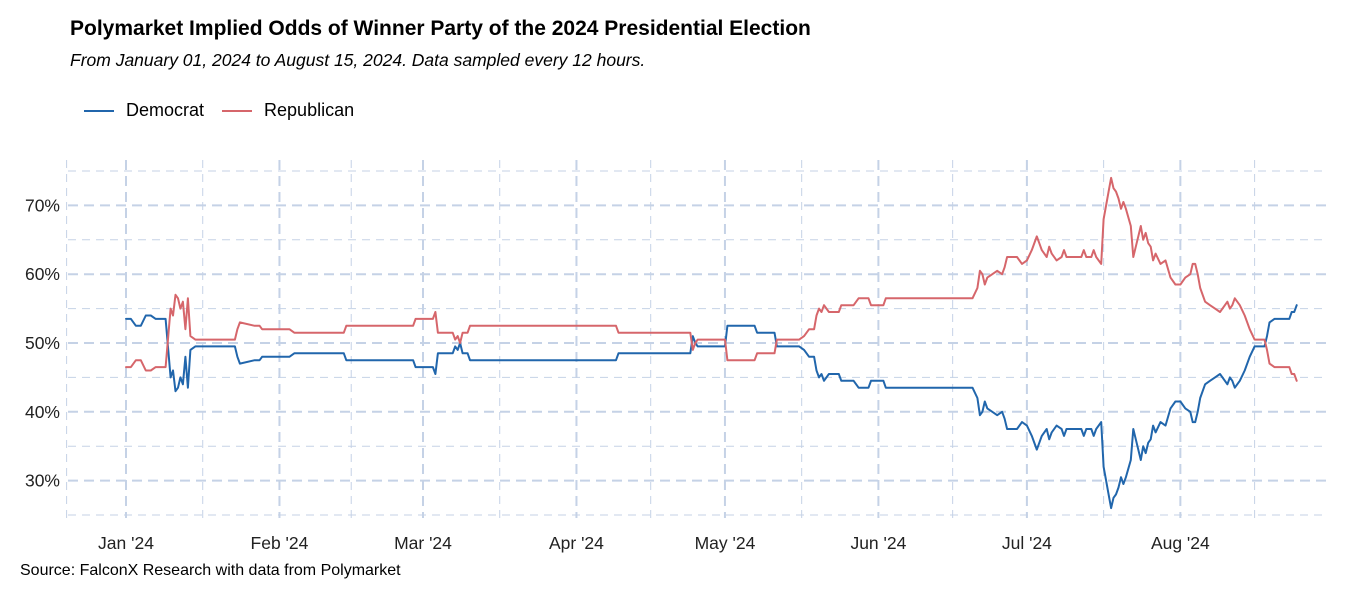  What do you see at coordinates (42, 412) in the screenshot?
I see `y-tick-label: 40%` at bounding box center [42, 412].